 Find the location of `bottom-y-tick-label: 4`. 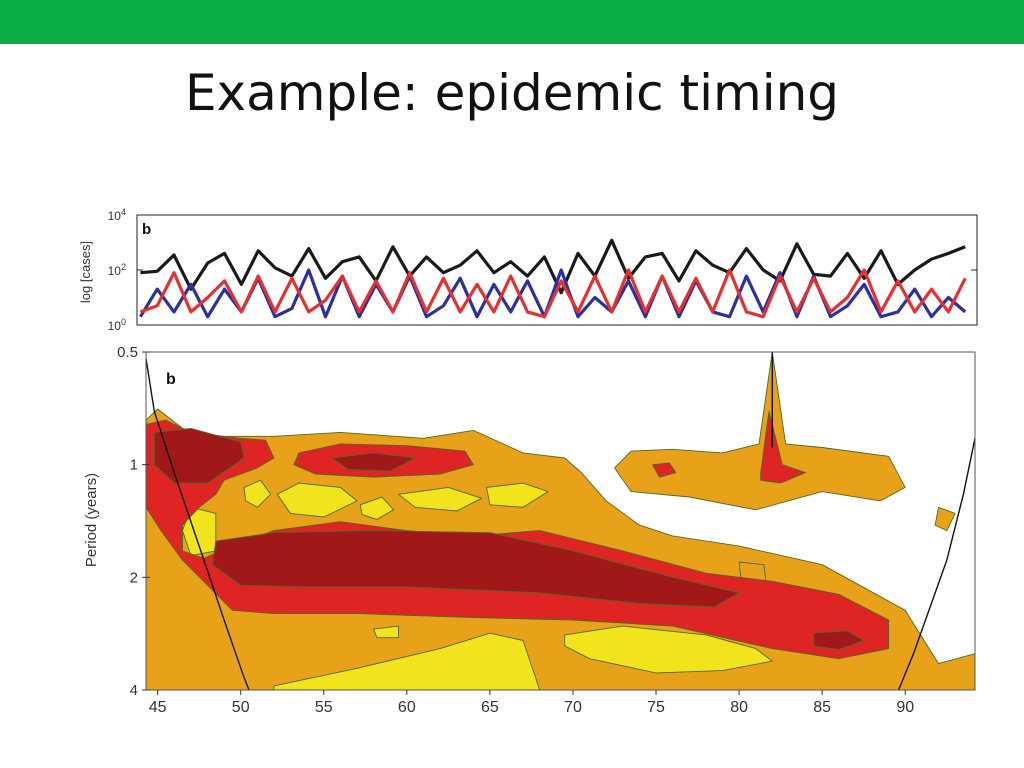

bottom-y-tick-label: 4 is located at coordinates (134, 690).